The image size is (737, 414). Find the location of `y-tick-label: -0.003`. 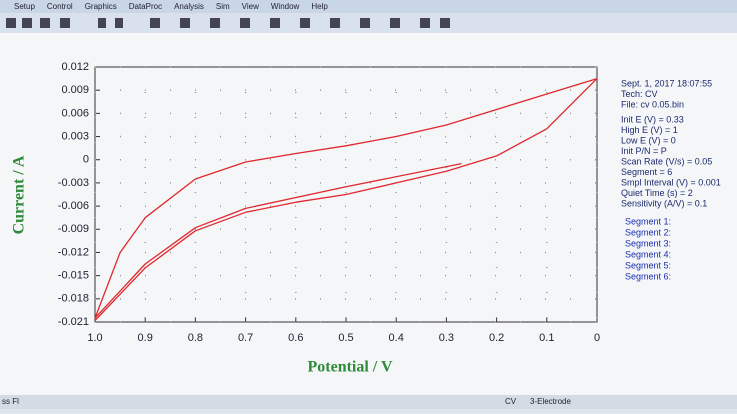

y-tick-label: -0.003 is located at coordinates (73, 183).